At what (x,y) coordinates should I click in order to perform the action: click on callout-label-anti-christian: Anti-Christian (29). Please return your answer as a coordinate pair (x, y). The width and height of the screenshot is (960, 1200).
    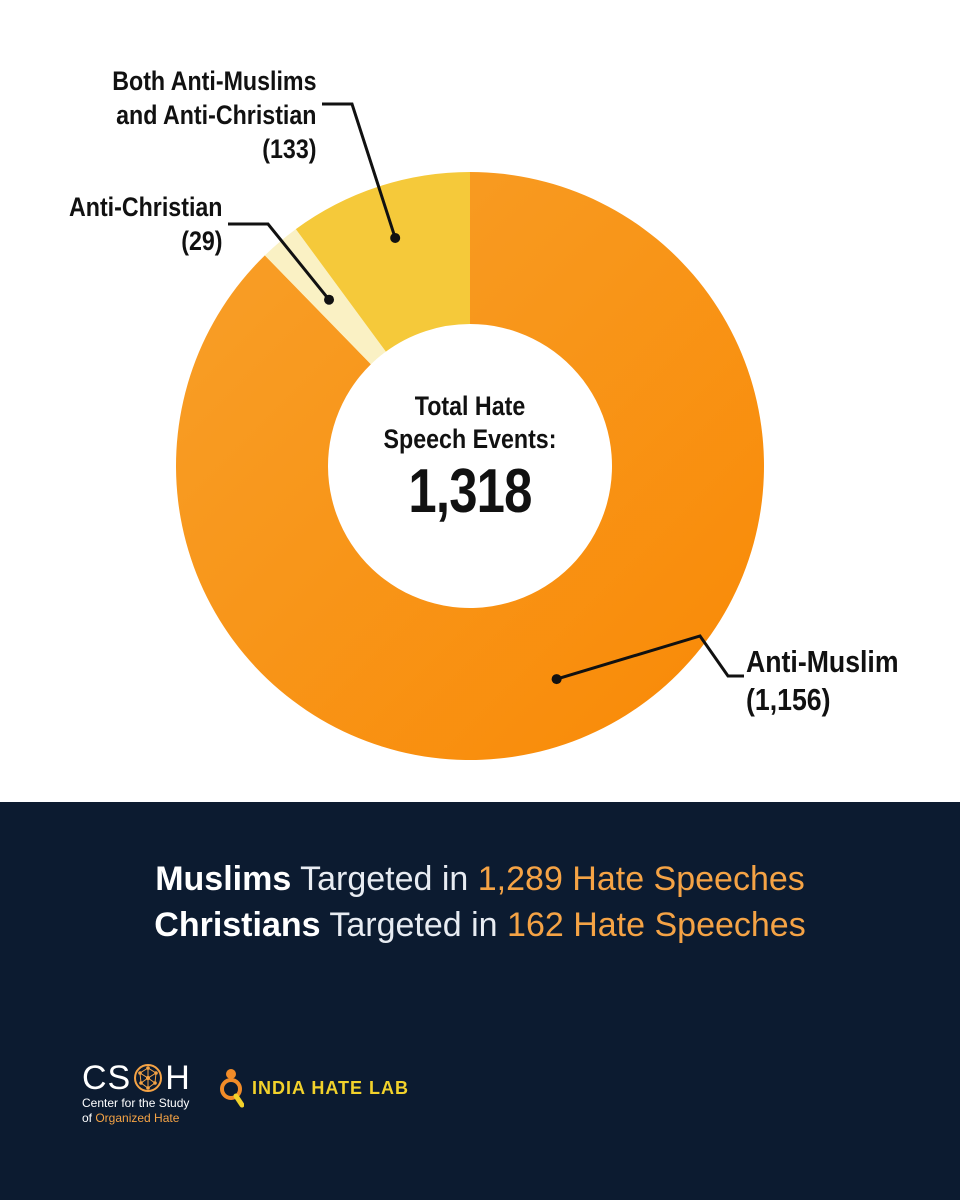
    Looking at the image, I should click on (145, 224).